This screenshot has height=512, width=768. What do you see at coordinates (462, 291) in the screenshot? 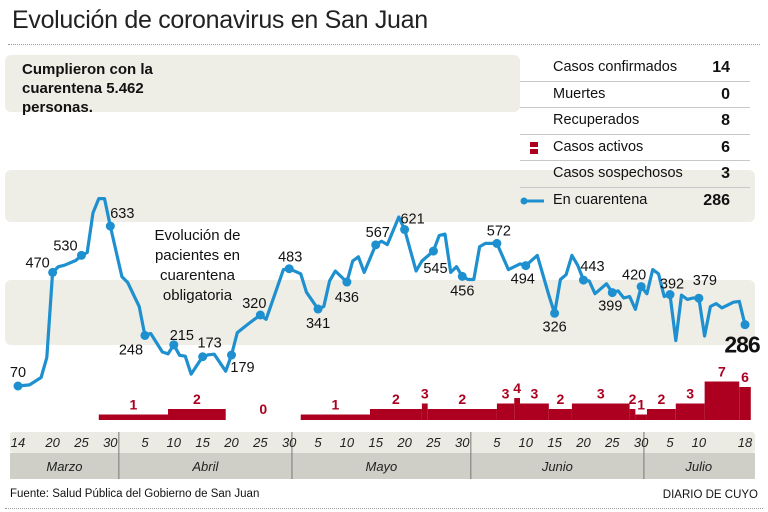
I see `data-label: 456` at bounding box center [462, 291].